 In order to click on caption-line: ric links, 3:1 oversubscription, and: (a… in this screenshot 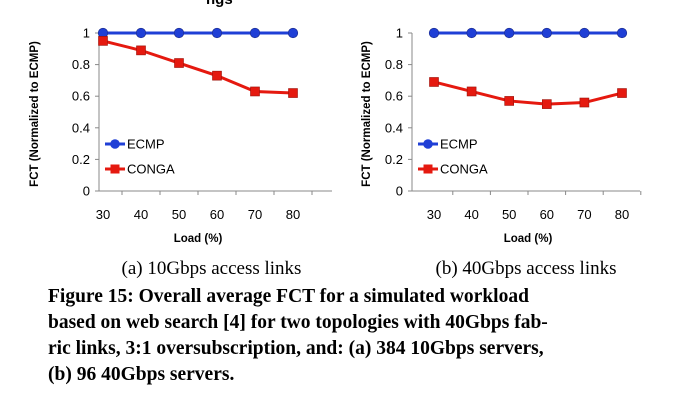, I will do `click(296, 348)`.